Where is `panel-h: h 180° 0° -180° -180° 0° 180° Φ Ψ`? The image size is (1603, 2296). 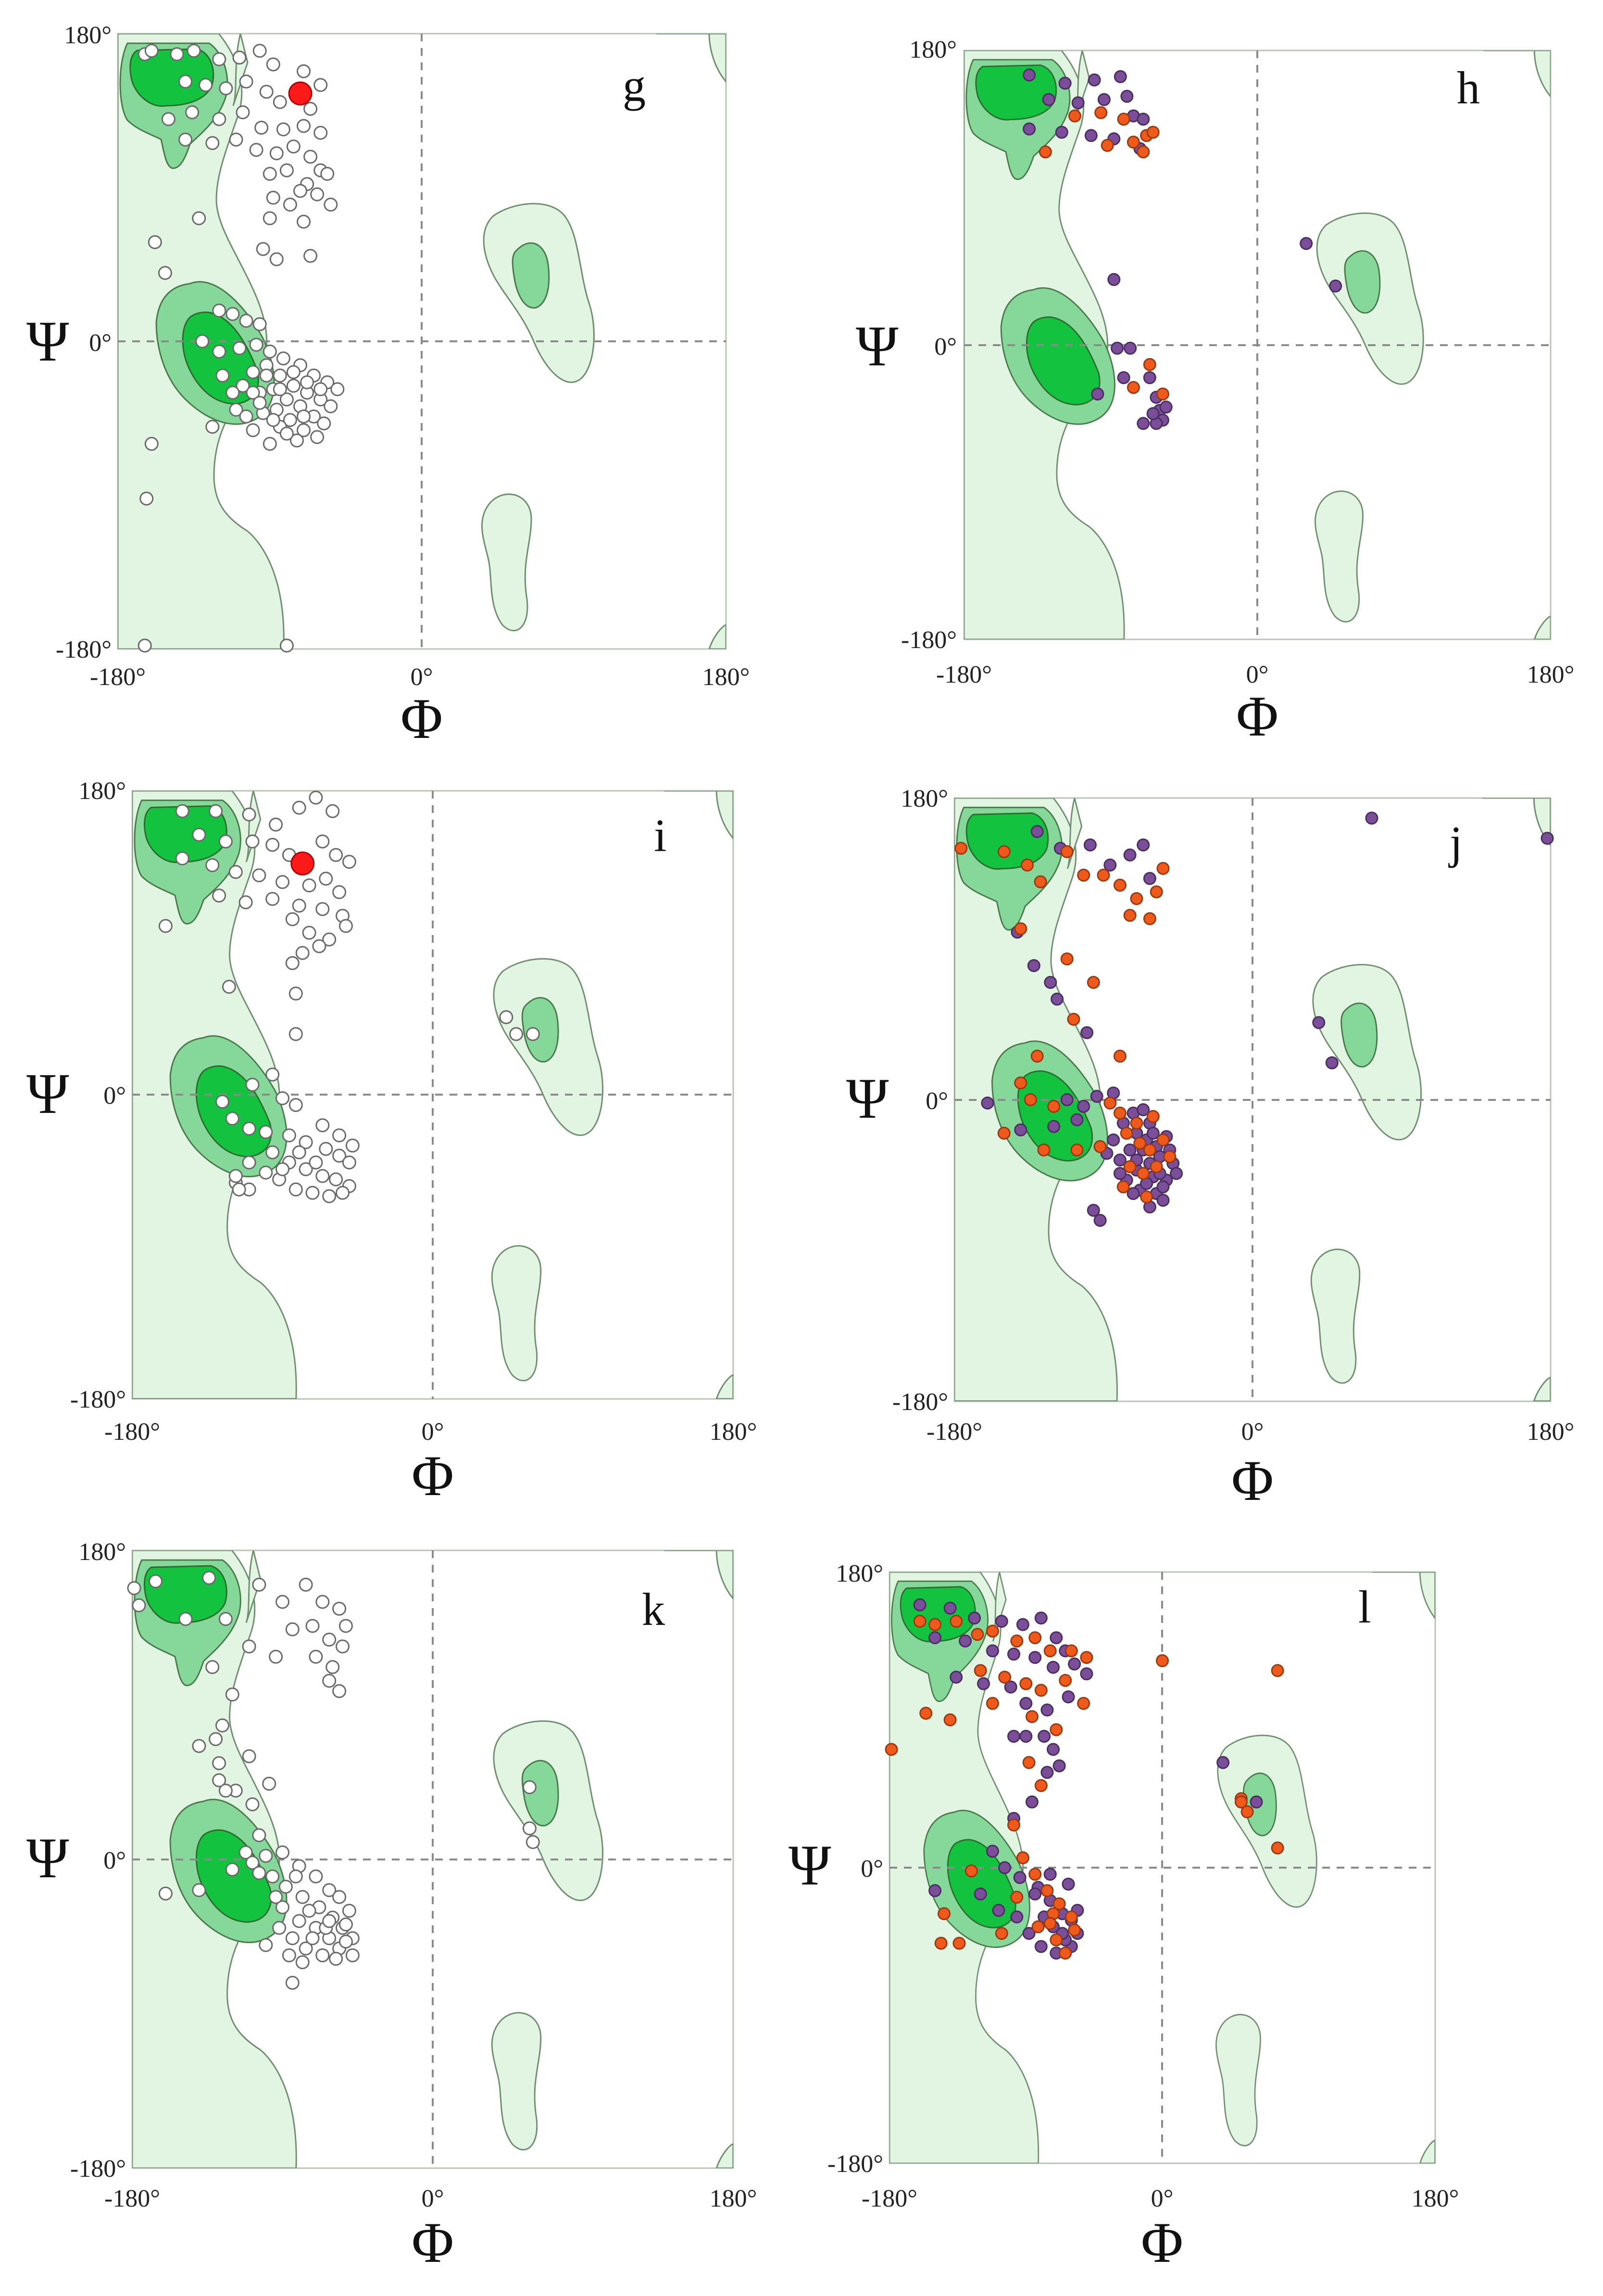
panel-h: h 180° 0° -180° -180° 0° 180° Φ Ψ is located at coordinates (1215, 392).